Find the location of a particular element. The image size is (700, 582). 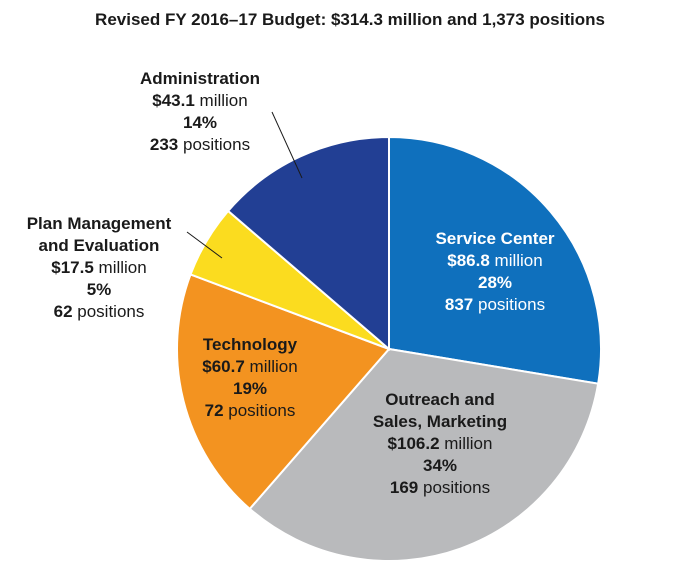

leader-line-administration is located at coordinates (287, 145).